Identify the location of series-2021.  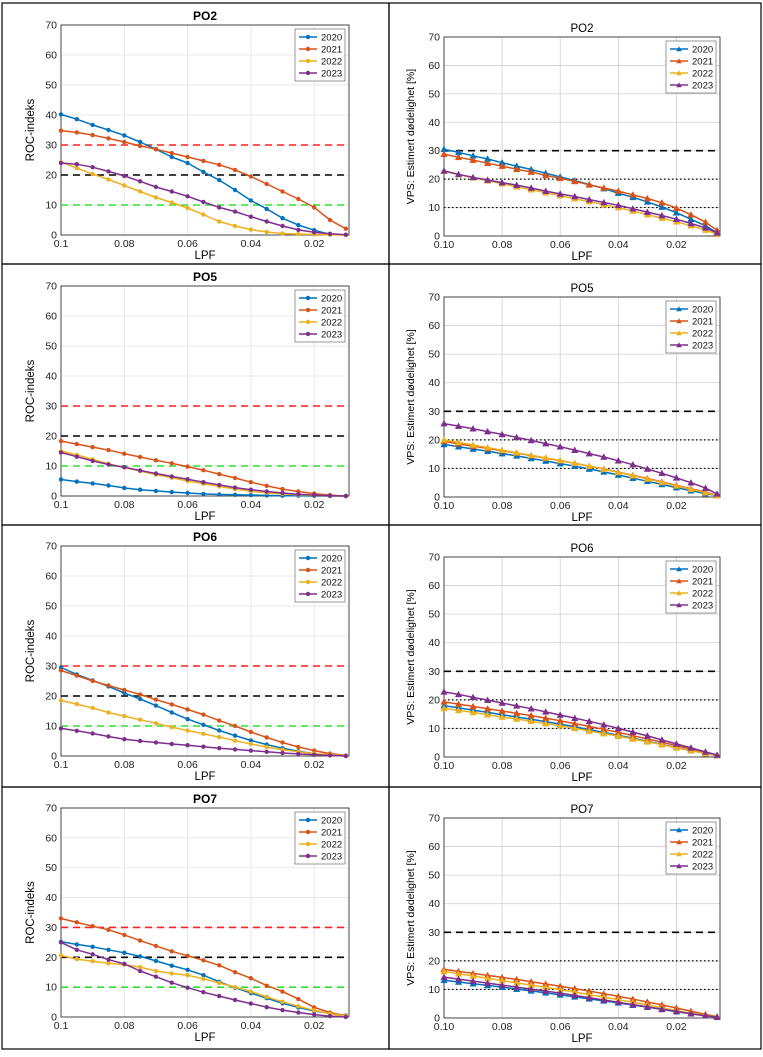
(580, 192).